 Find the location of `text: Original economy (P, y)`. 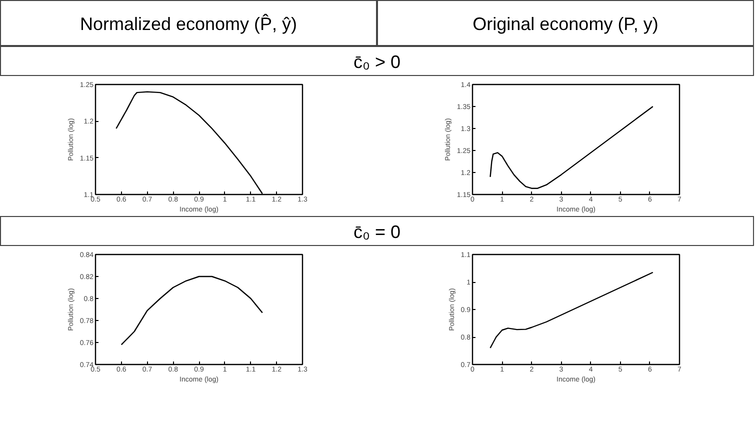

text: Original economy (P, y) is located at coordinates (565, 24).